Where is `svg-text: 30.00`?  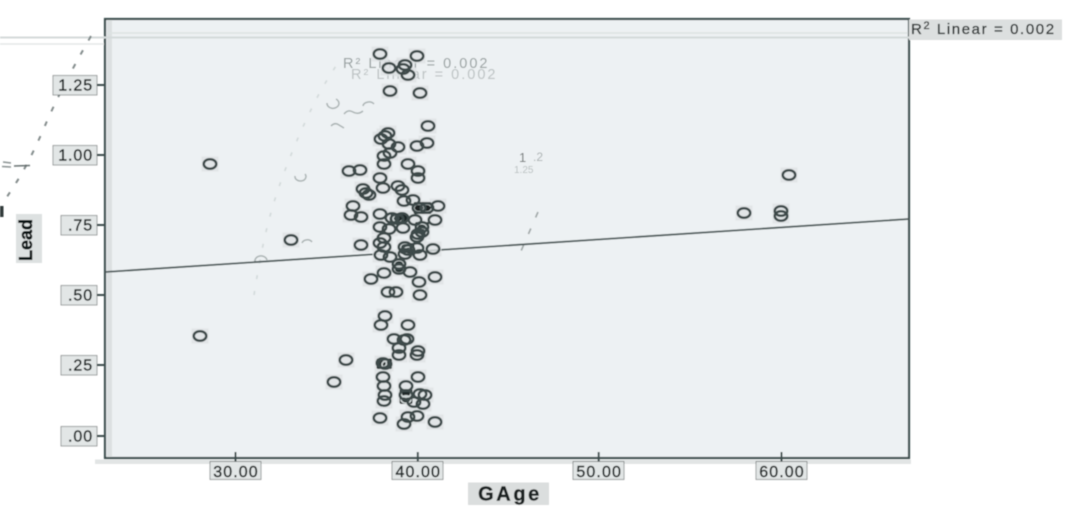 svg-text: 30.00 is located at coordinates (236, 472).